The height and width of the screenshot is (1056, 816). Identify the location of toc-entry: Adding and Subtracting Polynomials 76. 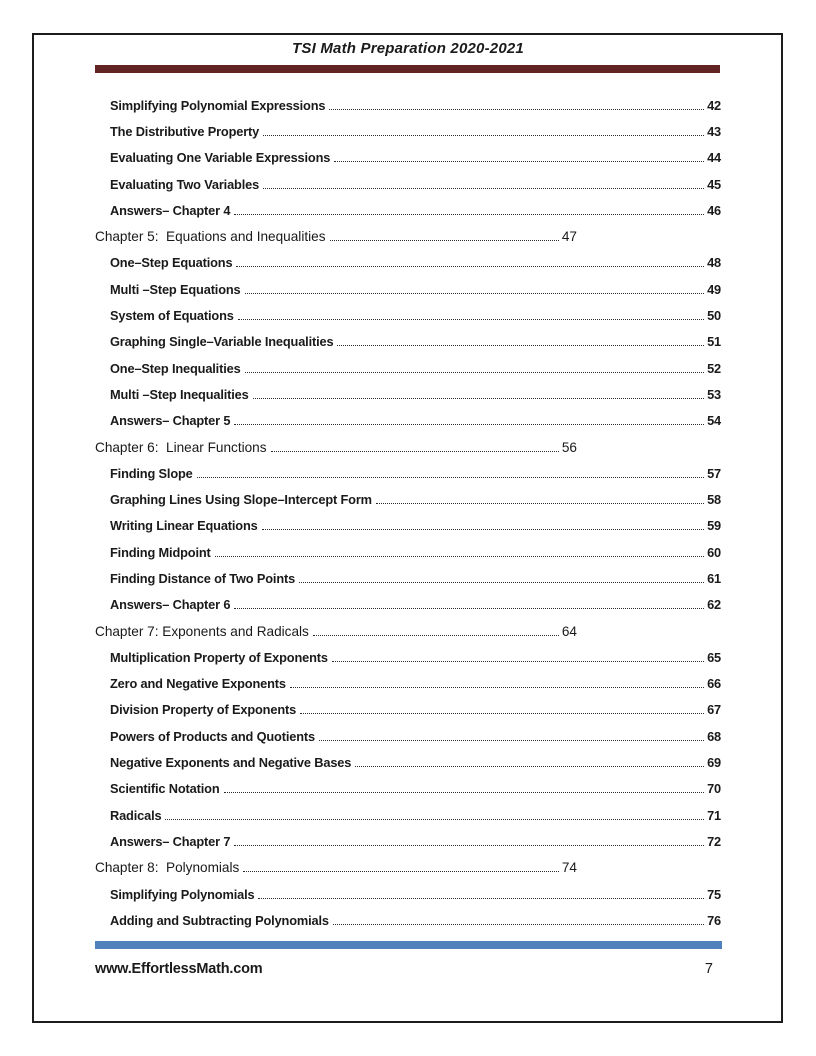
(408, 920).